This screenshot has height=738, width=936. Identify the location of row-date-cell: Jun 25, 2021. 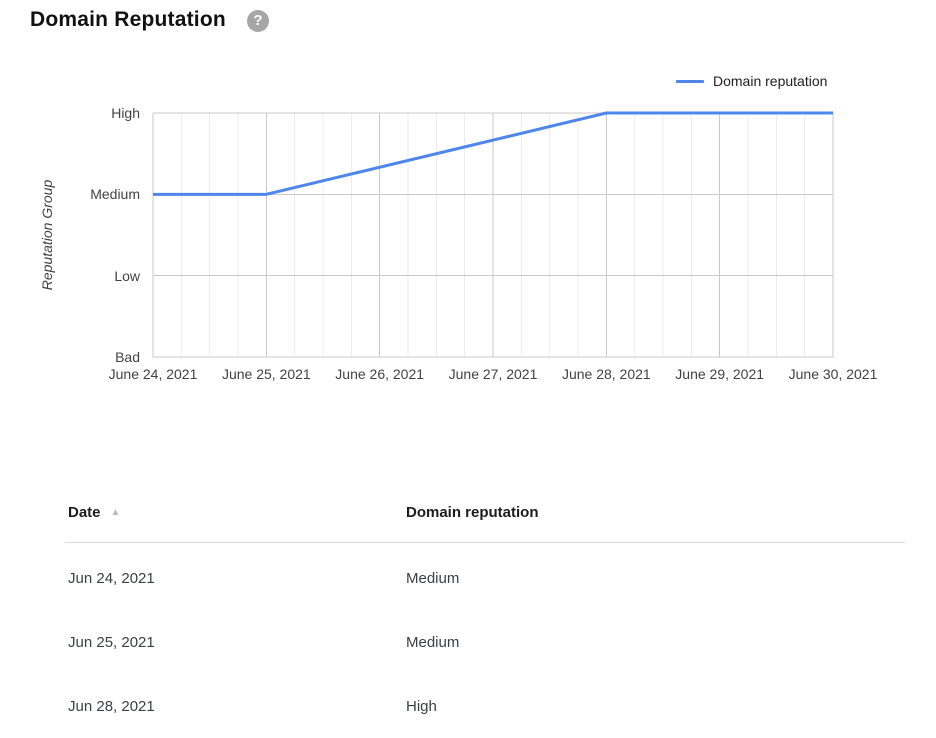
(111, 642).